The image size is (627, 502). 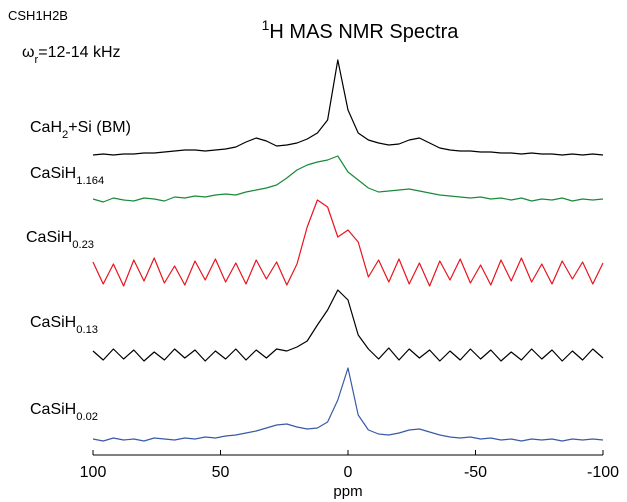 I want to click on series-label: CaH2+Si (BM), so click(x=80, y=130).